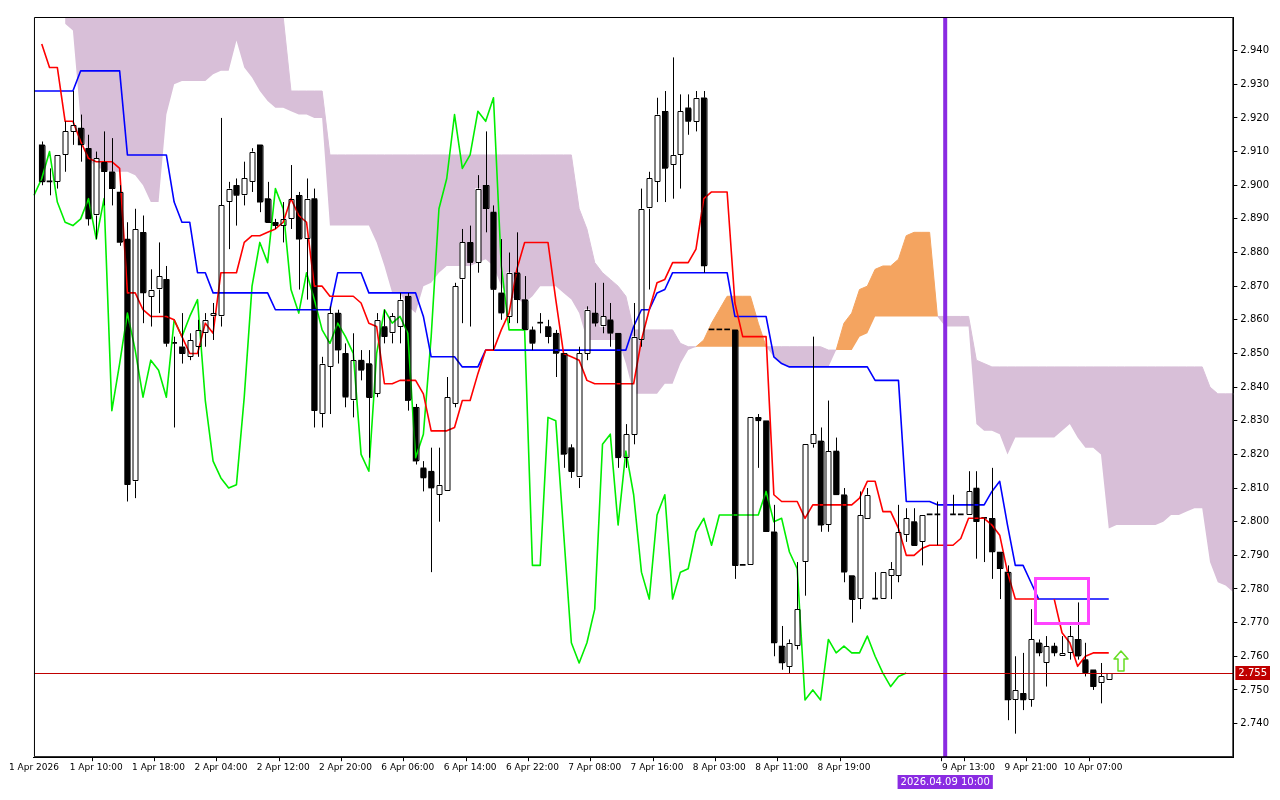 The height and width of the screenshot is (800, 1280). What do you see at coordinates (159, 766) in the screenshot?
I see `x-tick-label: 1 Apr 18:00` at bounding box center [159, 766].